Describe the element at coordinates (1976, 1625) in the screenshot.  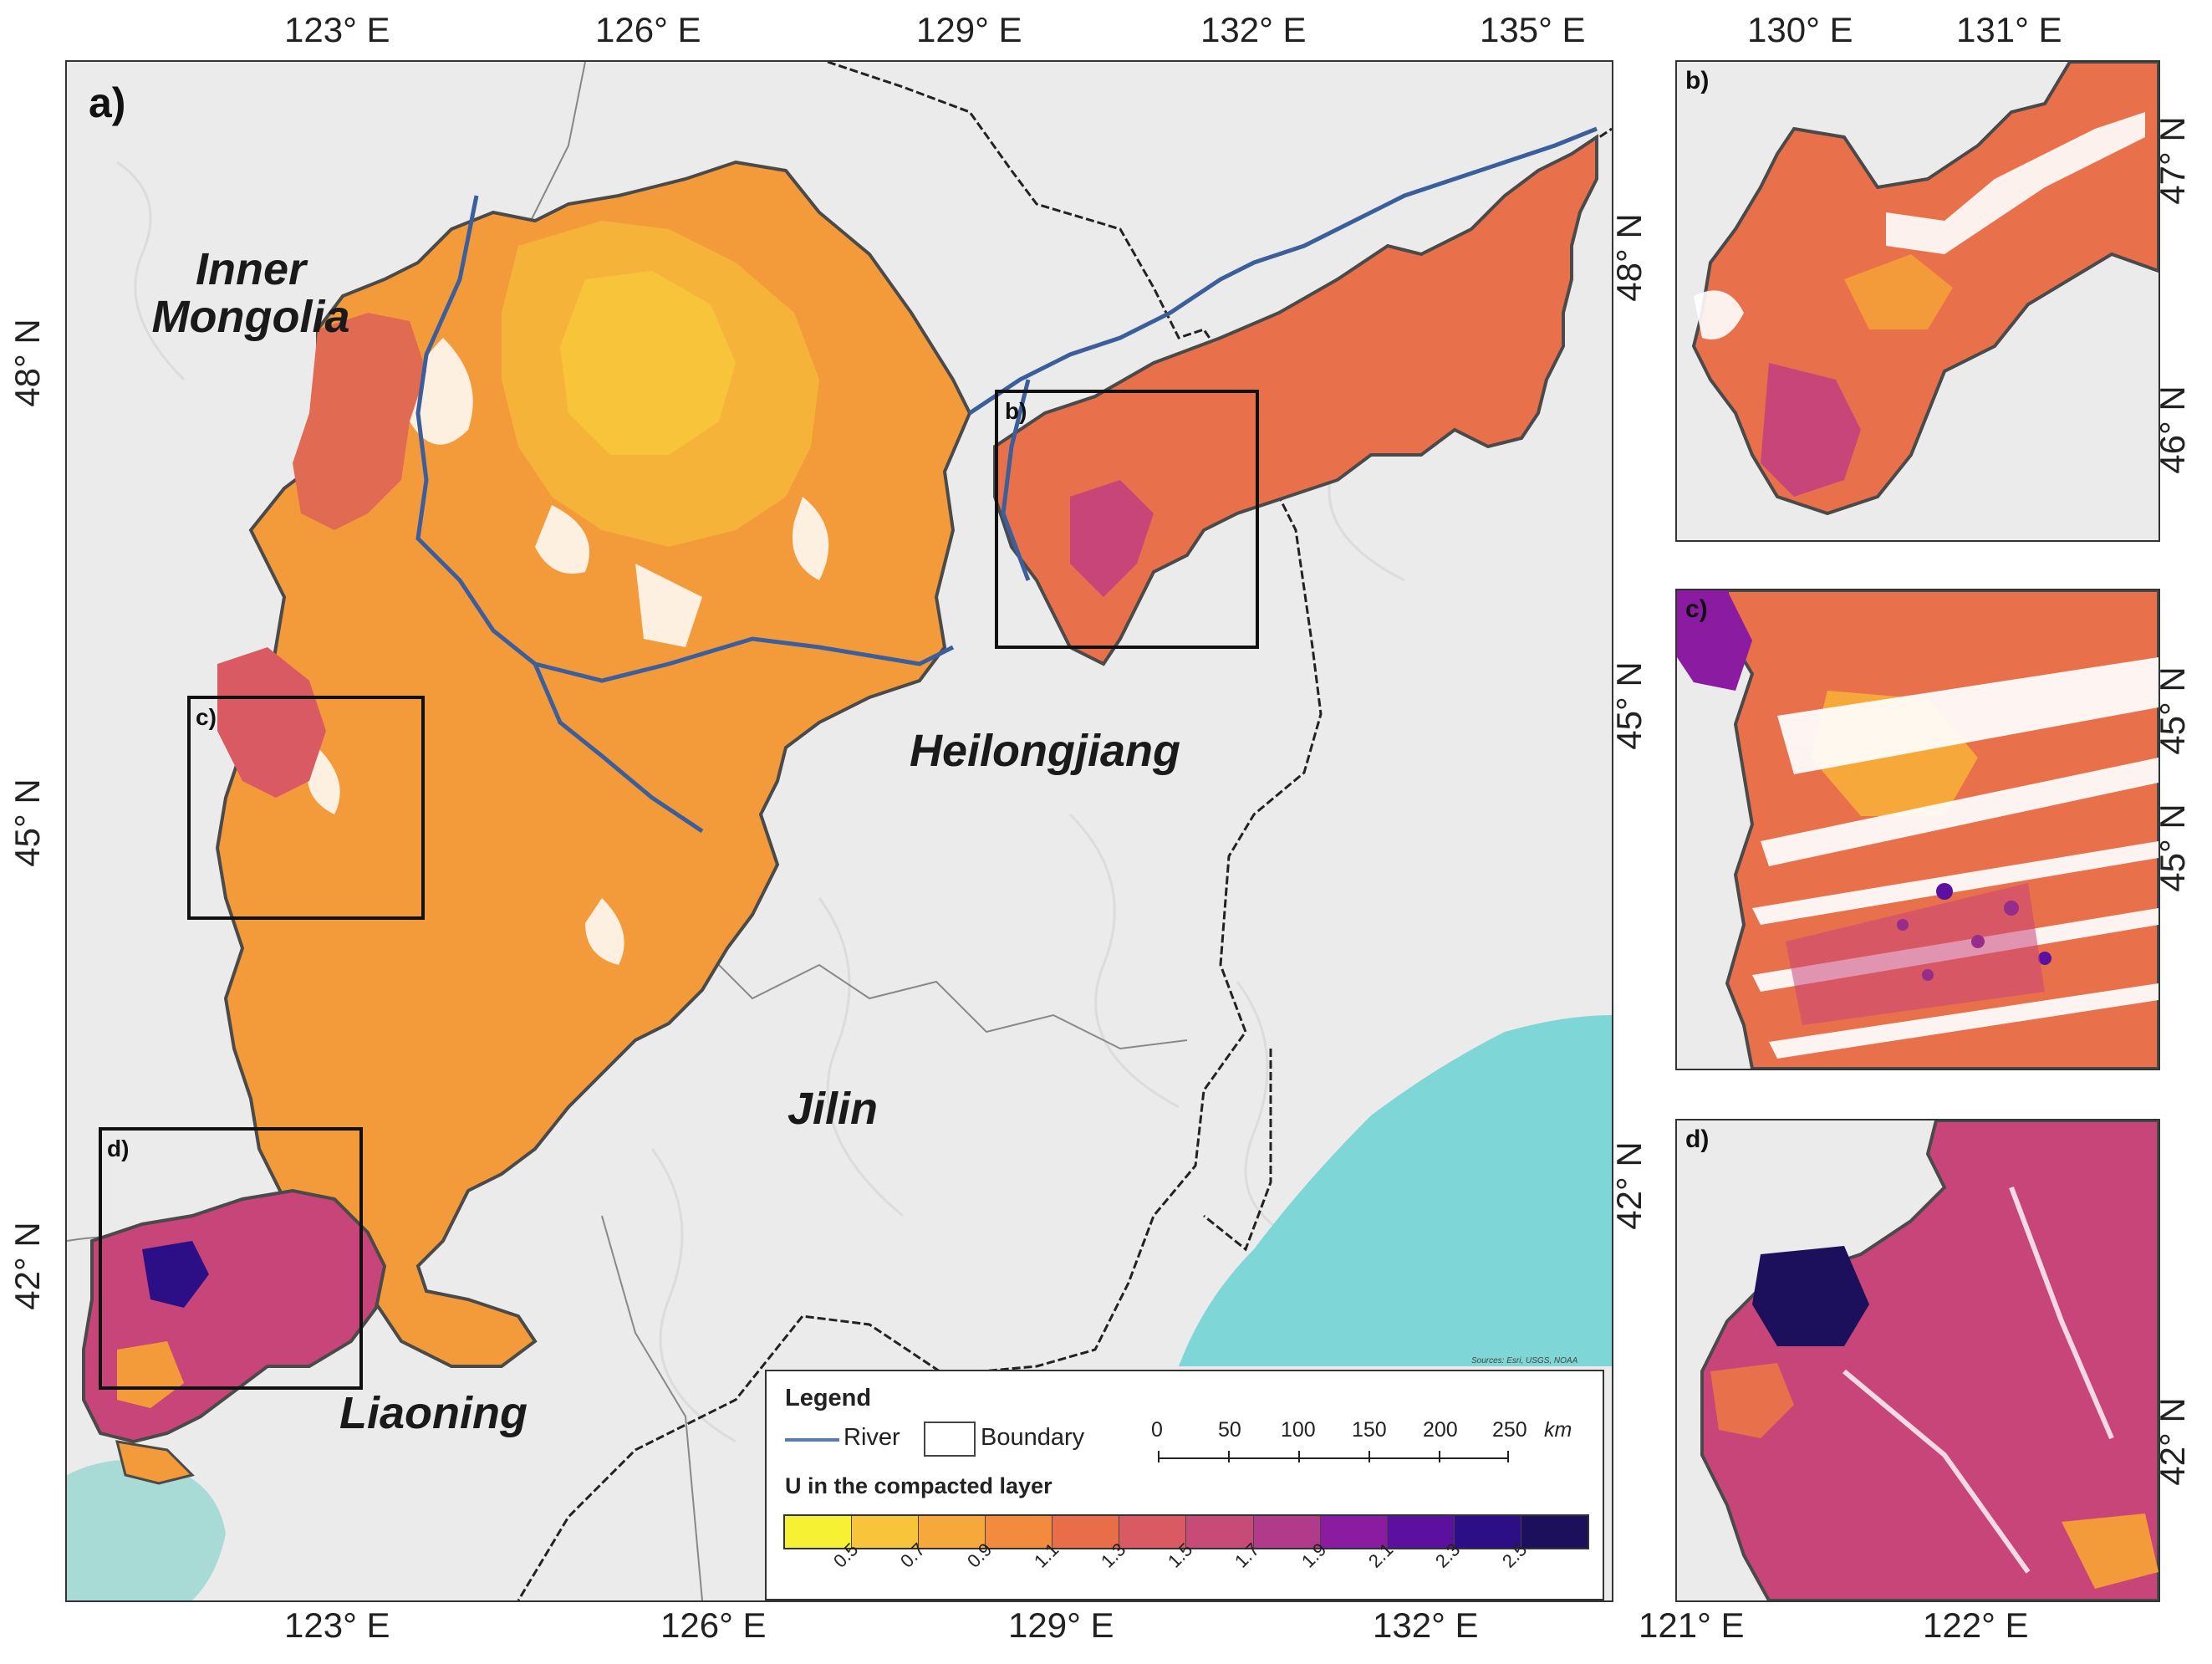
I see `d-bottom-tick-122: 122° E` at that location.